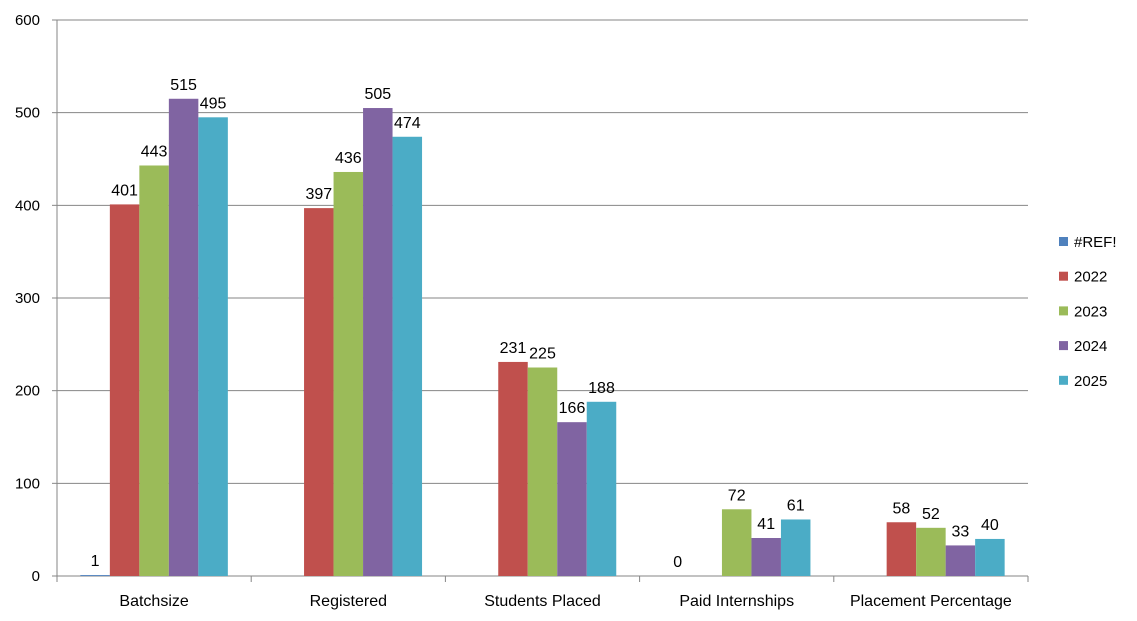 The width and height of the screenshot is (1137, 621). Describe the element at coordinates (183, 85) in the screenshot. I see `data-label: 515` at that location.